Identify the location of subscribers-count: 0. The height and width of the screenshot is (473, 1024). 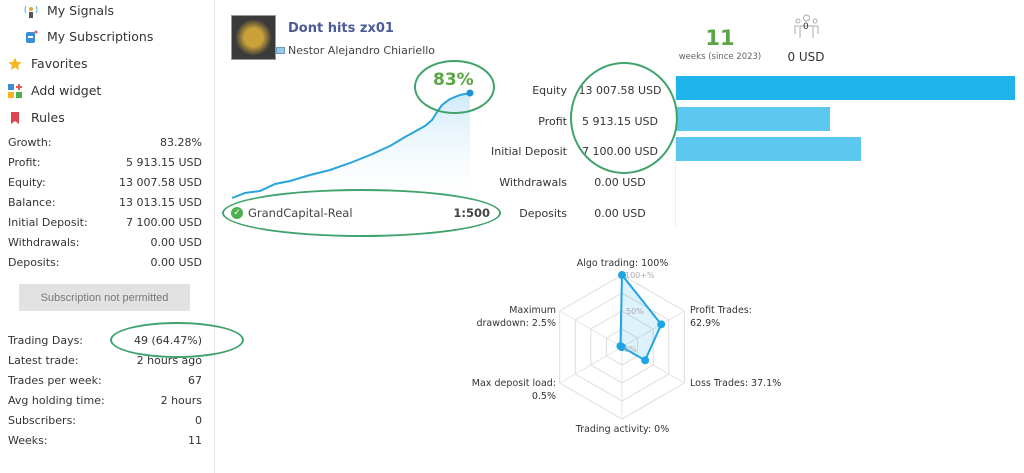
(806, 27).